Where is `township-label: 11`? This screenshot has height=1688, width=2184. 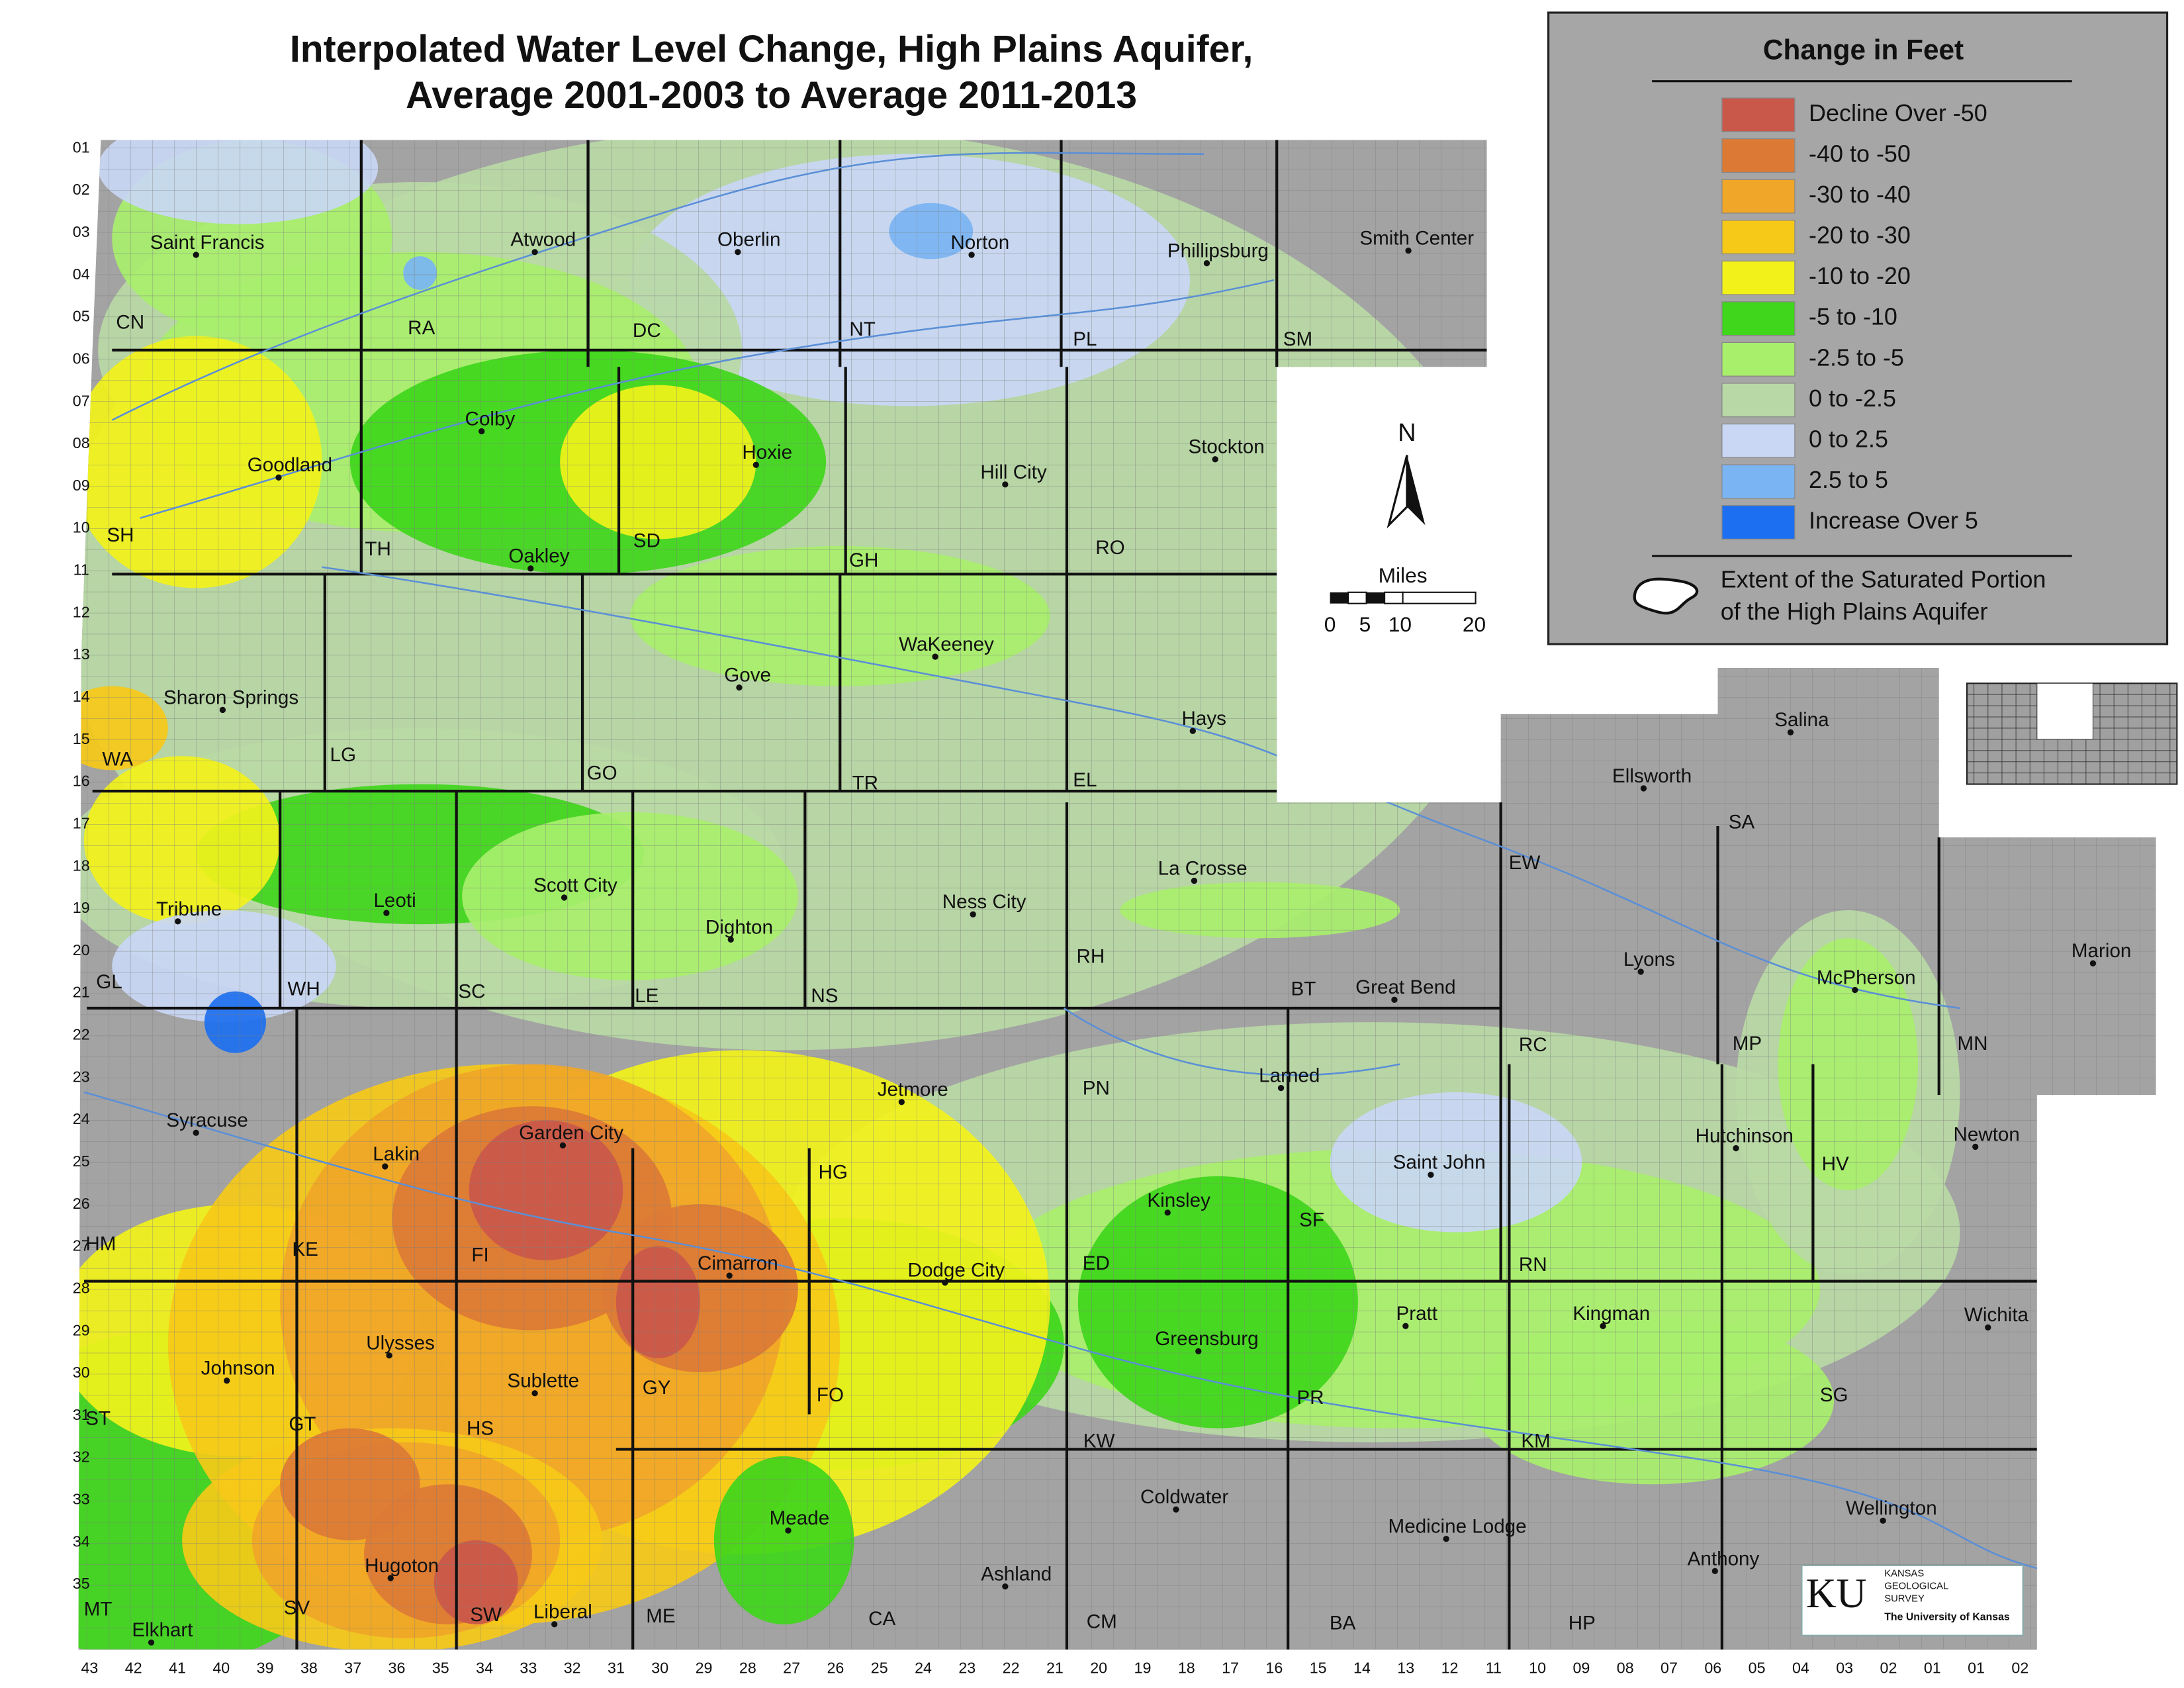 township-label: 11 is located at coordinates (81, 570).